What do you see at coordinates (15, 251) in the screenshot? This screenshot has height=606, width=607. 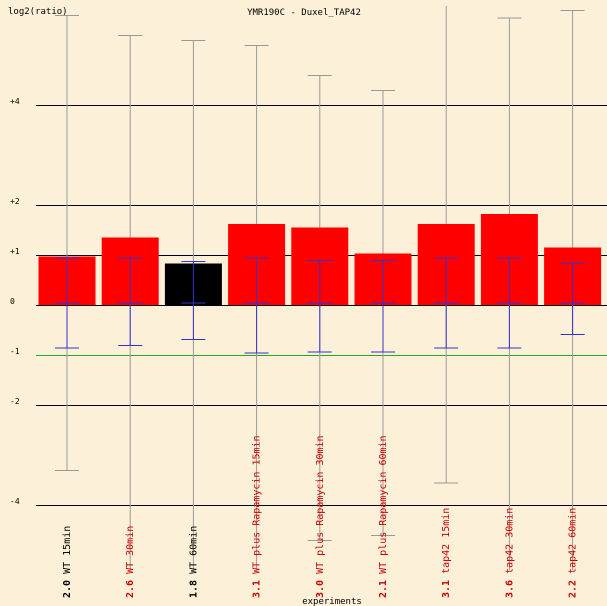 I see `y-tick-label: +1` at bounding box center [15, 251].